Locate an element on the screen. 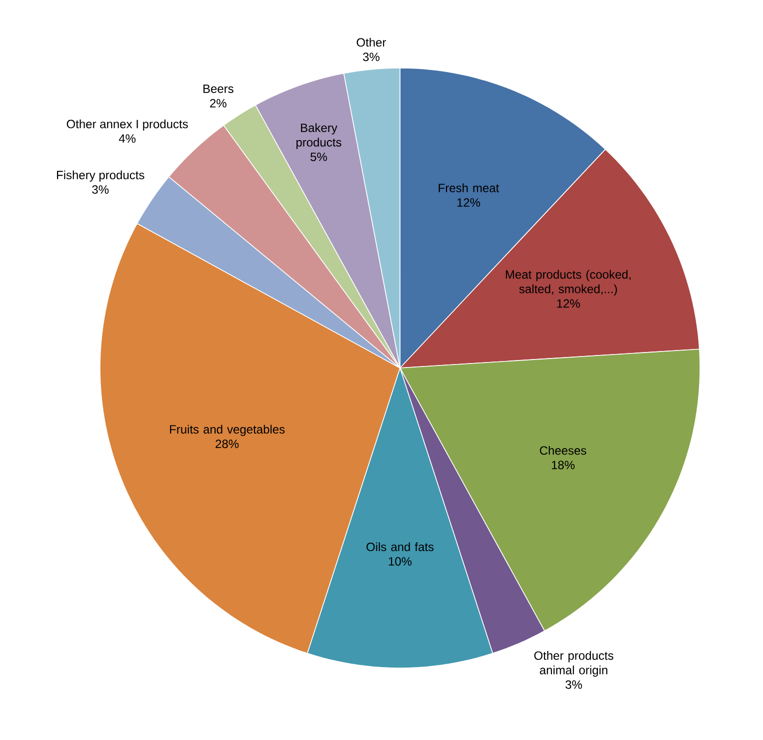 This screenshot has height=740, width=763. data-label: 2% is located at coordinates (218, 103).